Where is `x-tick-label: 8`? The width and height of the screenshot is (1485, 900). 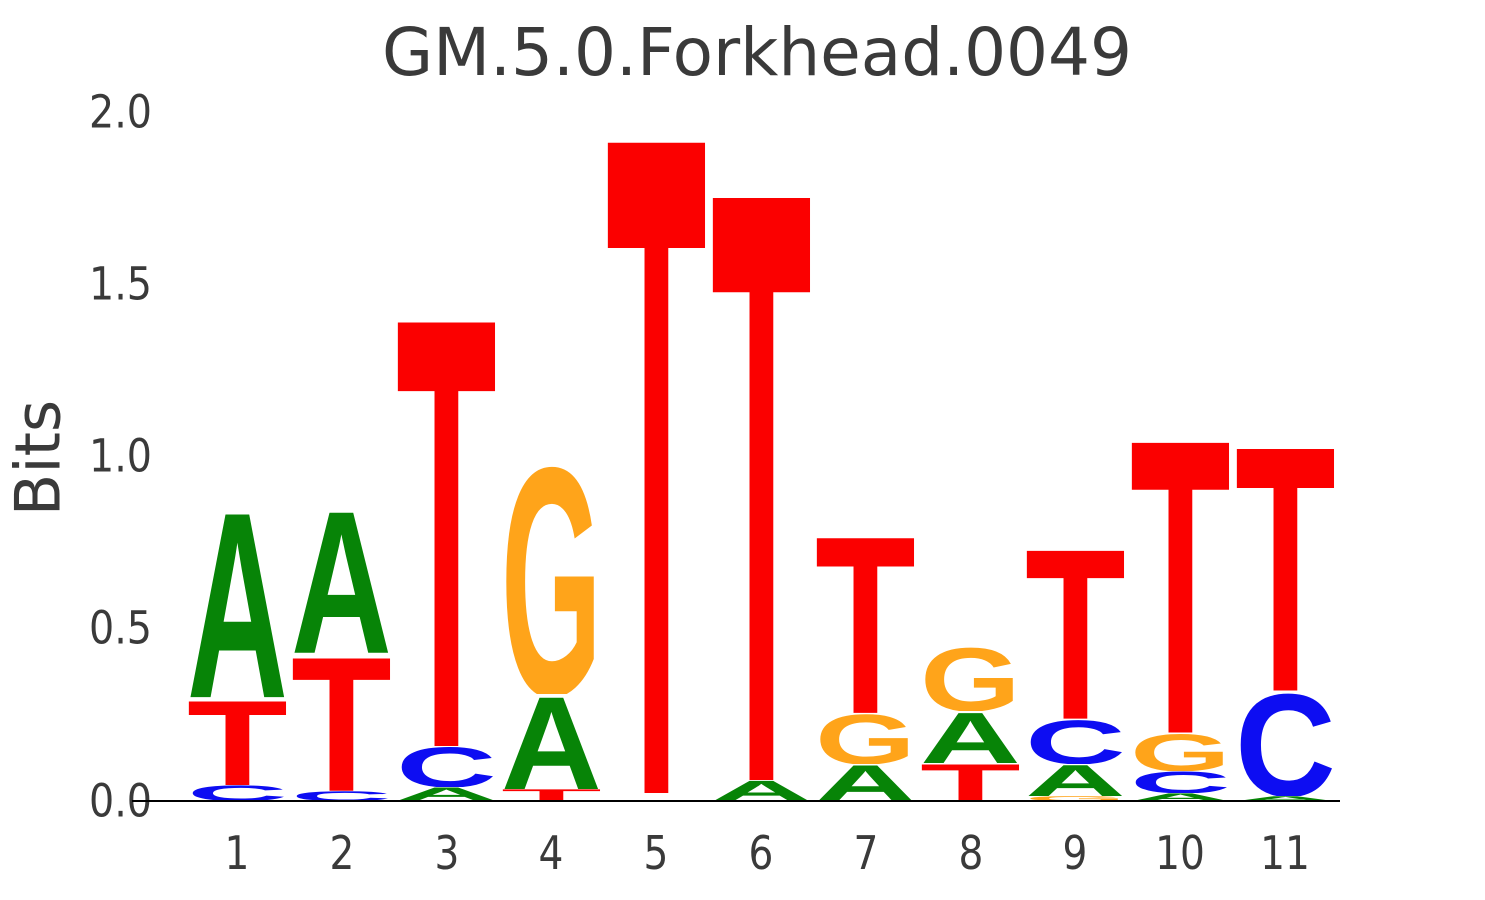
x-tick-label: 8 is located at coordinates (971, 853).